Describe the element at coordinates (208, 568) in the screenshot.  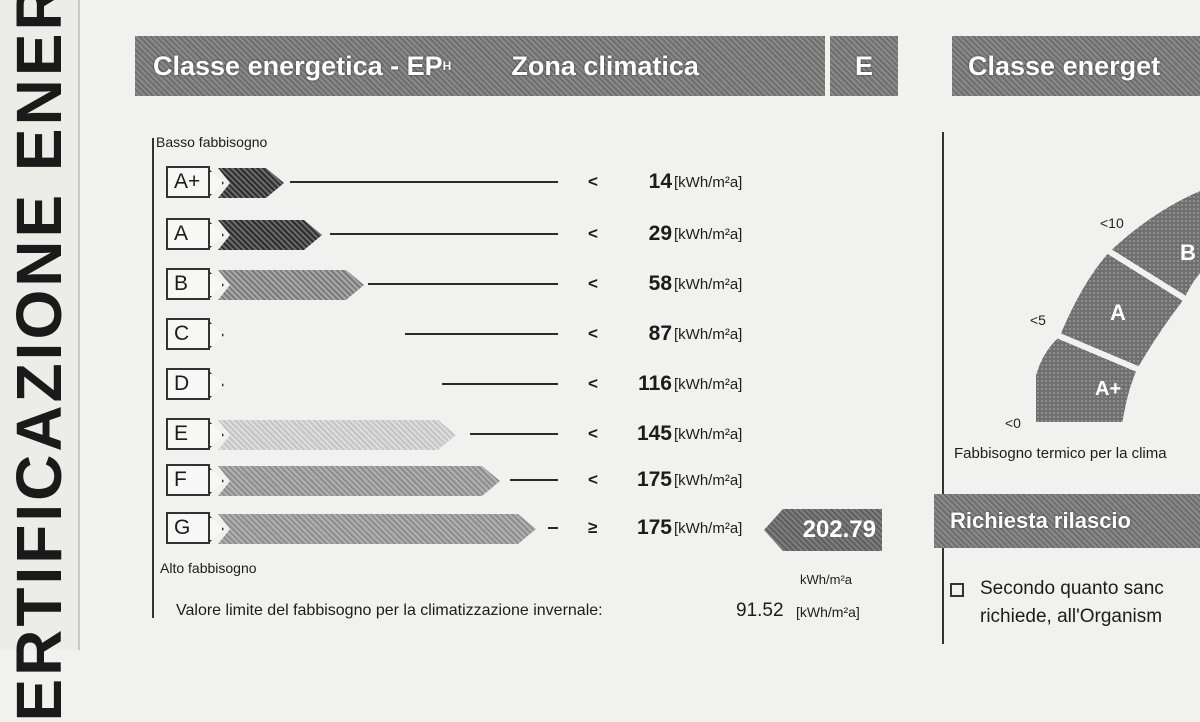
I see `high-need-label: Alto fabbisogno` at that location.